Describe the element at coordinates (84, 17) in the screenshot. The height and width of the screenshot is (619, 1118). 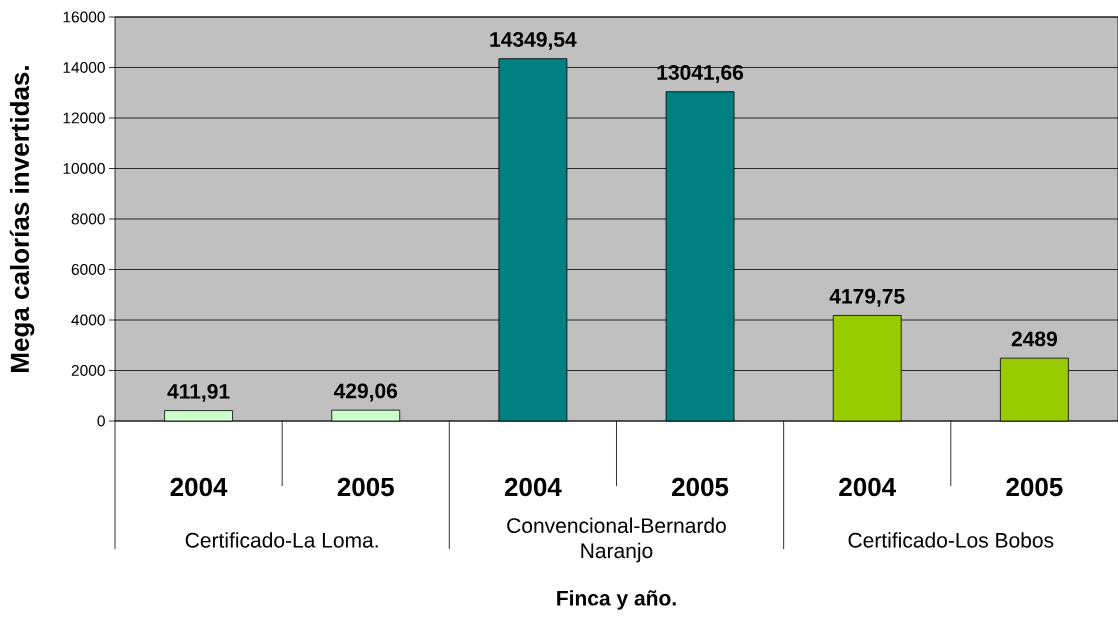
I see `y-tick-label: 16000` at that location.